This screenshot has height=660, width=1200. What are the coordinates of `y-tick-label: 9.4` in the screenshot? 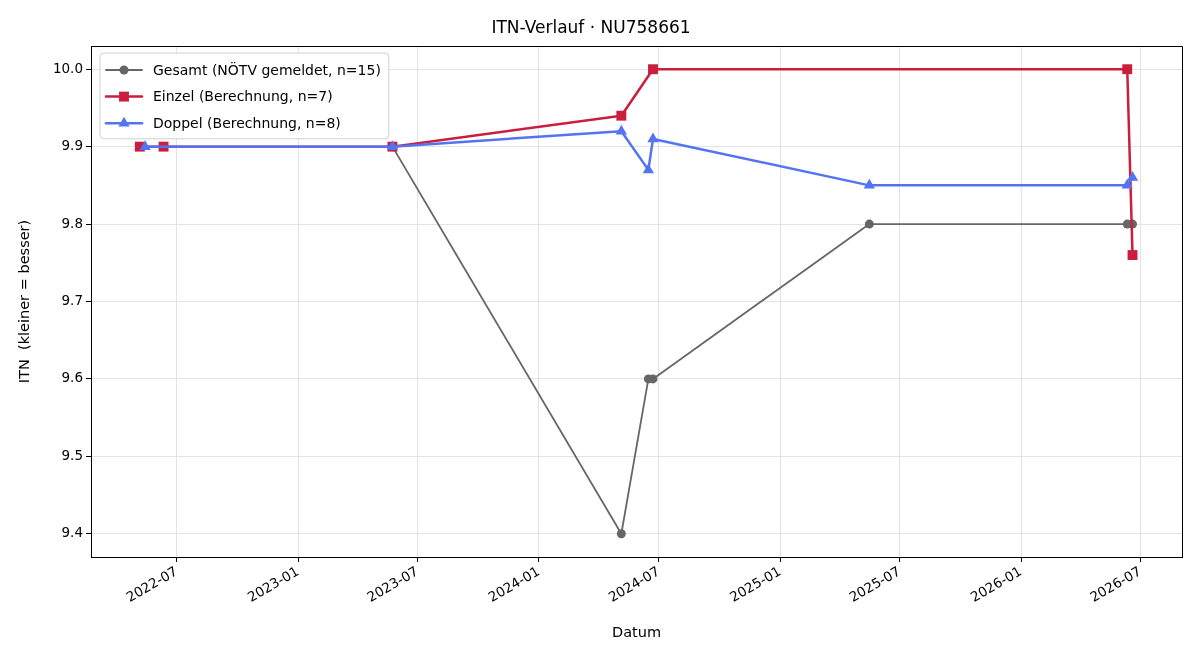 It's located at (72, 532).